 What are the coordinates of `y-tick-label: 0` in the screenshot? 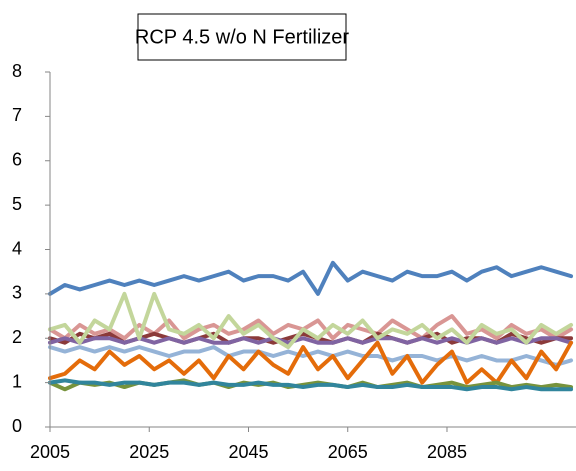 It's located at (17, 426).